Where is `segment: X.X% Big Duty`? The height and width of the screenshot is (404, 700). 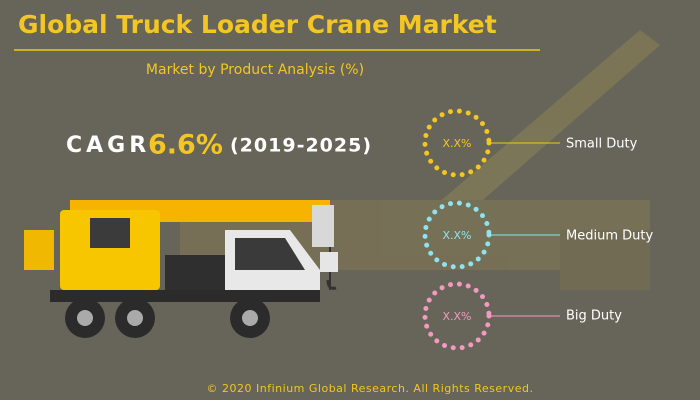
segment: X.X% Big Duty is located at coordinates (522, 316).